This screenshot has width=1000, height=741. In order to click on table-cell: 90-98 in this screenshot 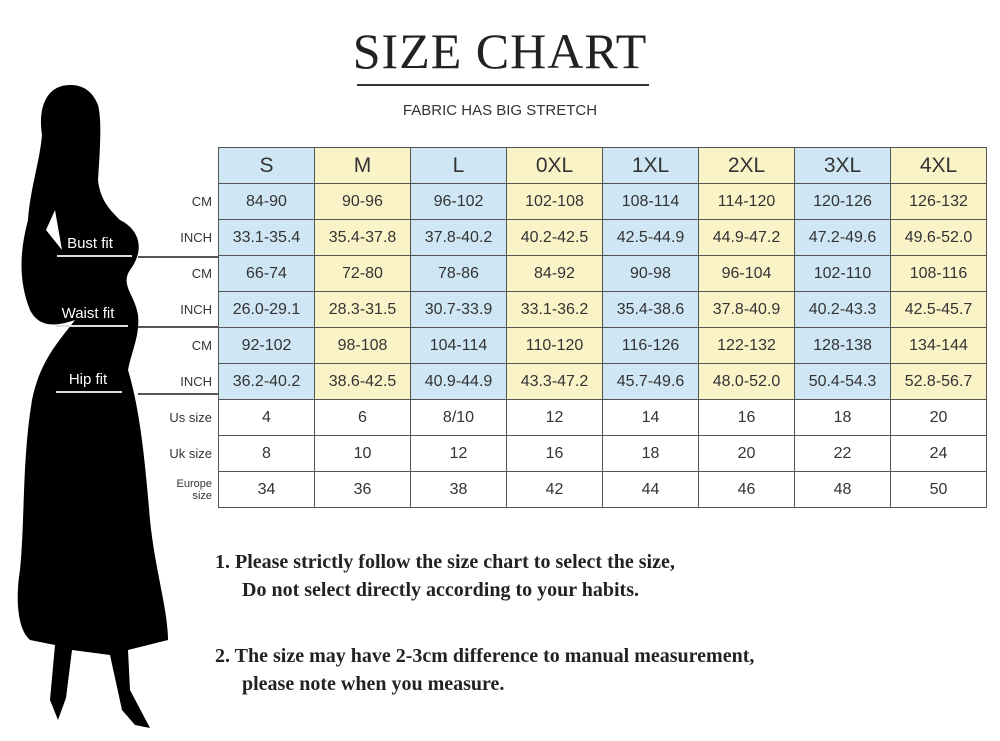, I will do `click(650, 273)`.